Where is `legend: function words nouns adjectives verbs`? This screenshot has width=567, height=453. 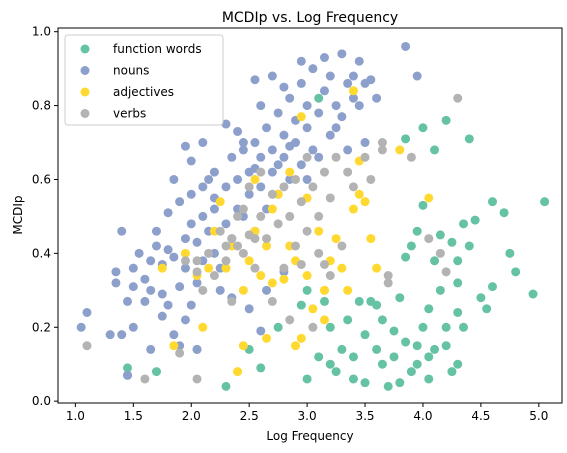 legend: function words nouns adjectives verbs is located at coordinates (144, 80).